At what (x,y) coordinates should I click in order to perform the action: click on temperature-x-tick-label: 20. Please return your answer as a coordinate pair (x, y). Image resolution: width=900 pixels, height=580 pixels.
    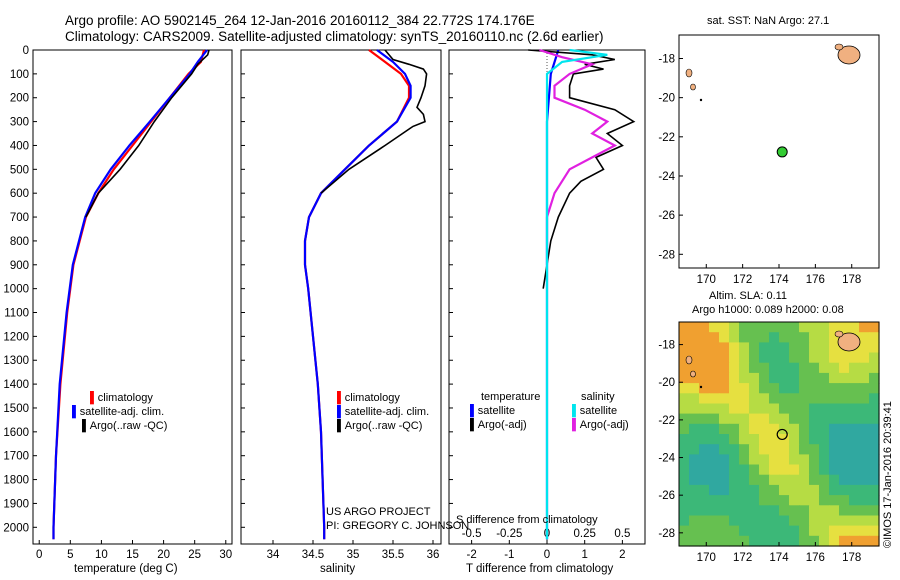
    Looking at the image, I should click on (163, 555).